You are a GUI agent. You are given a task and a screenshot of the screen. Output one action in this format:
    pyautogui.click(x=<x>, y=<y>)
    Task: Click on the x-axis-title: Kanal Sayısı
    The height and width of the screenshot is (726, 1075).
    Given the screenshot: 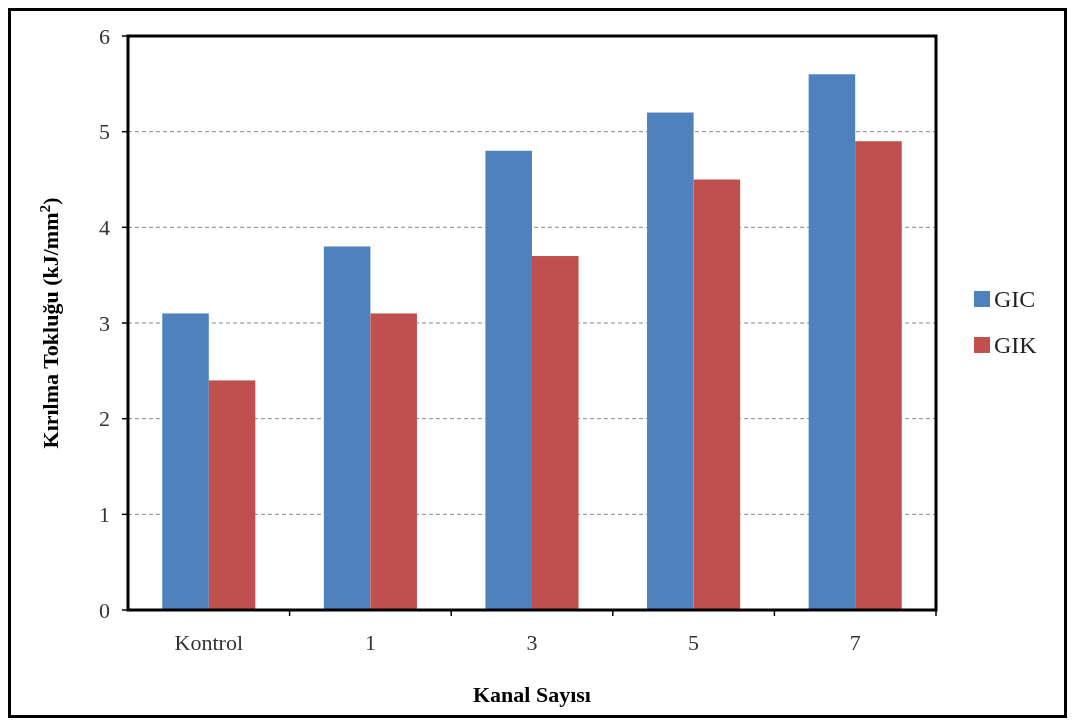 What is the action you would take?
    pyautogui.click(x=532, y=694)
    